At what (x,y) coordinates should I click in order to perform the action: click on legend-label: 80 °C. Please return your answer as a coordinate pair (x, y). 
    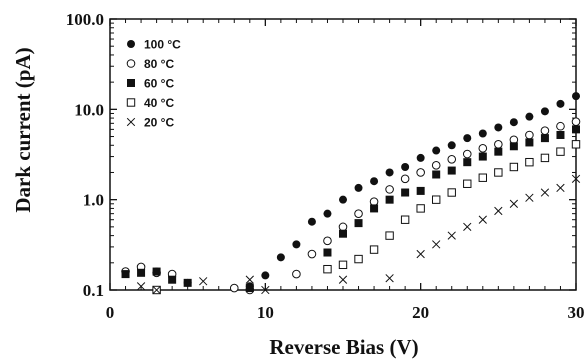
    Looking at the image, I should click on (159, 64).